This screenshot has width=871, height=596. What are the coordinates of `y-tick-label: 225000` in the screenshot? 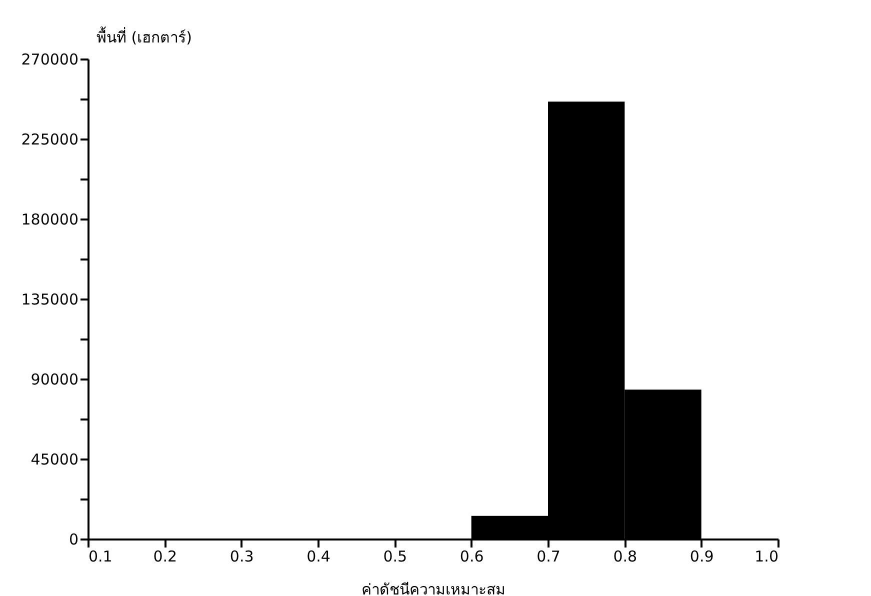 It's located at (49, 139).